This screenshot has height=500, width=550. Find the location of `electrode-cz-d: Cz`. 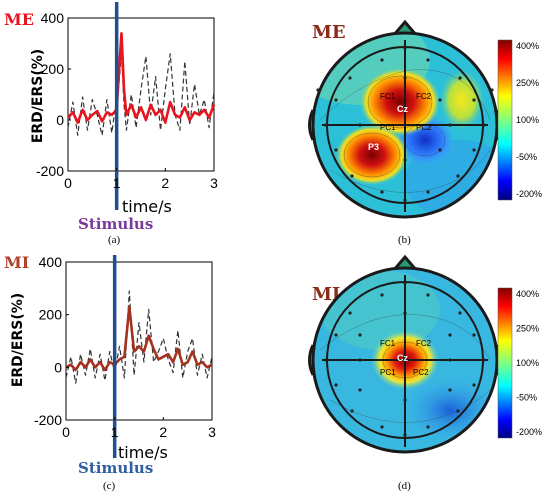

electrode-cz-d: Cz is located at coordinates (402, 358).